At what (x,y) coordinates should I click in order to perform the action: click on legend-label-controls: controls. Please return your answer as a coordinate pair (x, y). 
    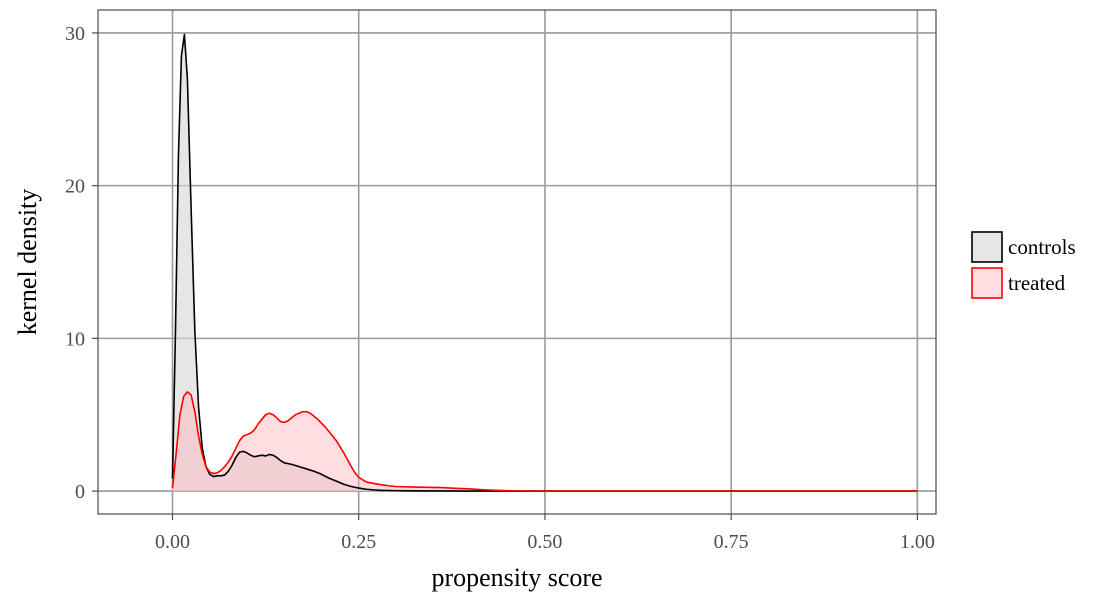
    Looking at the image, I should click on (1042, 247).